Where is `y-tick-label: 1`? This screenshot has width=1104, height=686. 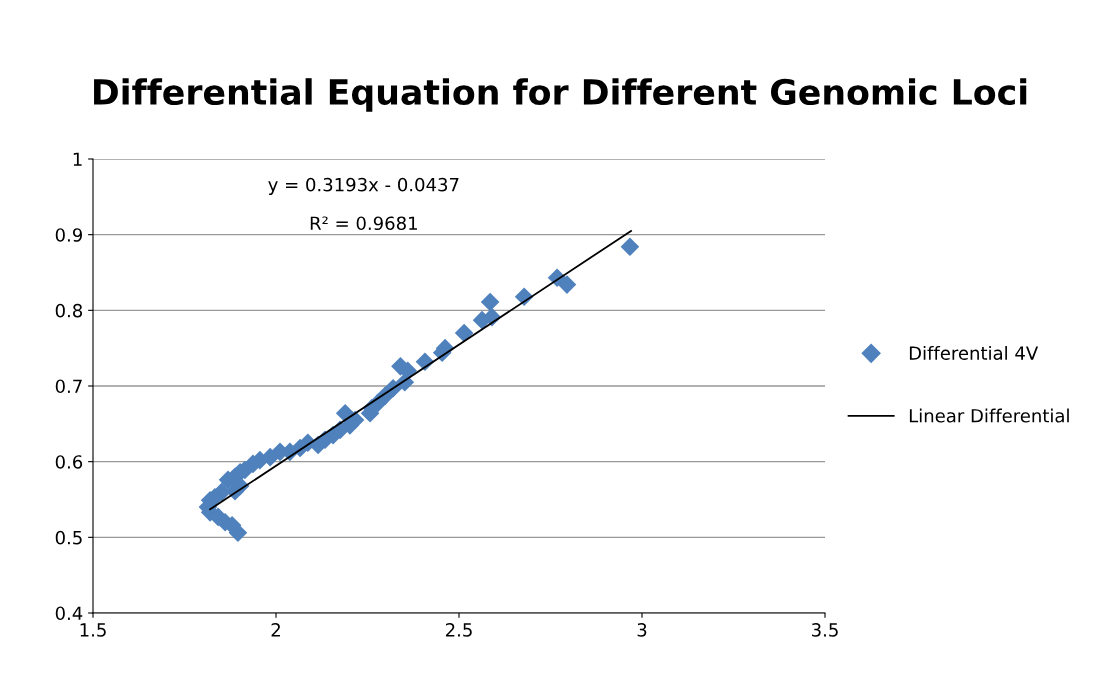 y-tick-label: 1 is located at coordinates (77, 159).